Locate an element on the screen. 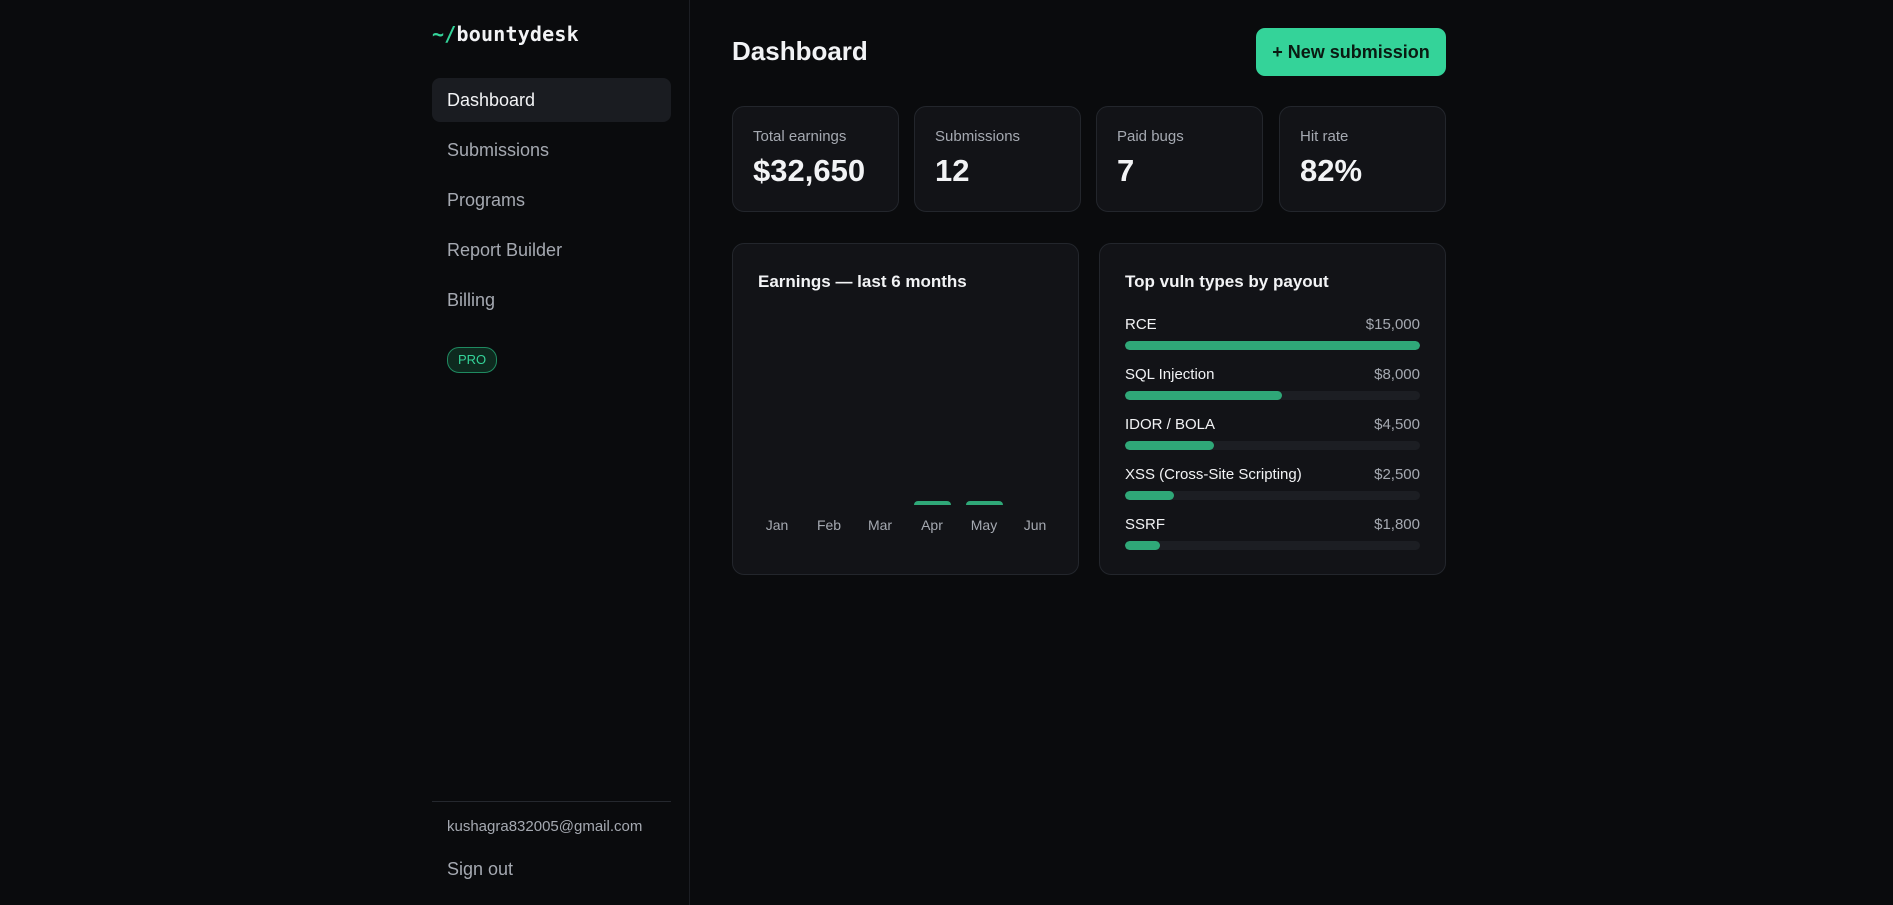  new-submission-button: + New submission is located at coordinates (1351, 52).